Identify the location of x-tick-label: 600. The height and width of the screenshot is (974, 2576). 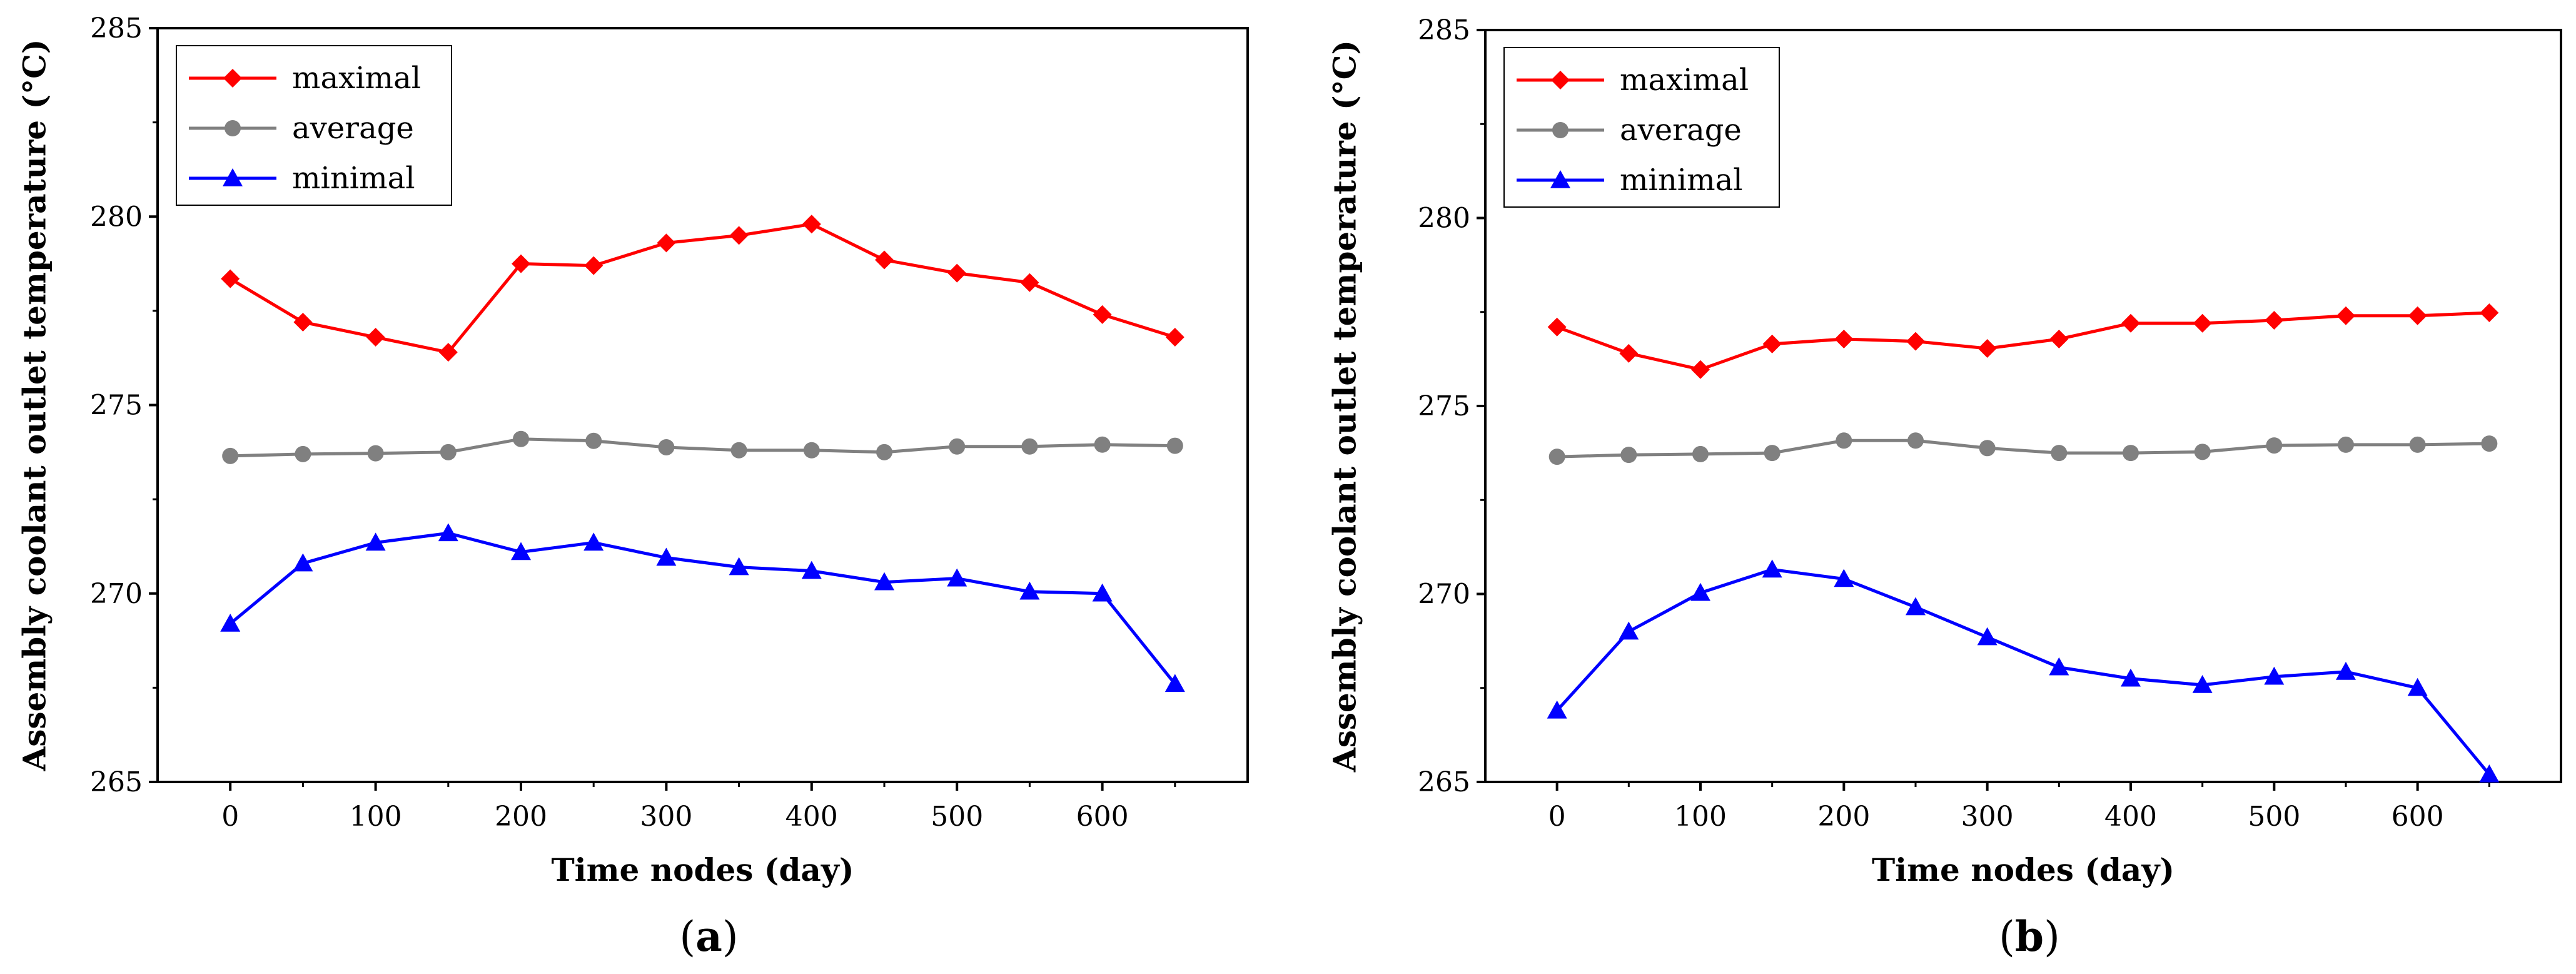
(1103, 817).